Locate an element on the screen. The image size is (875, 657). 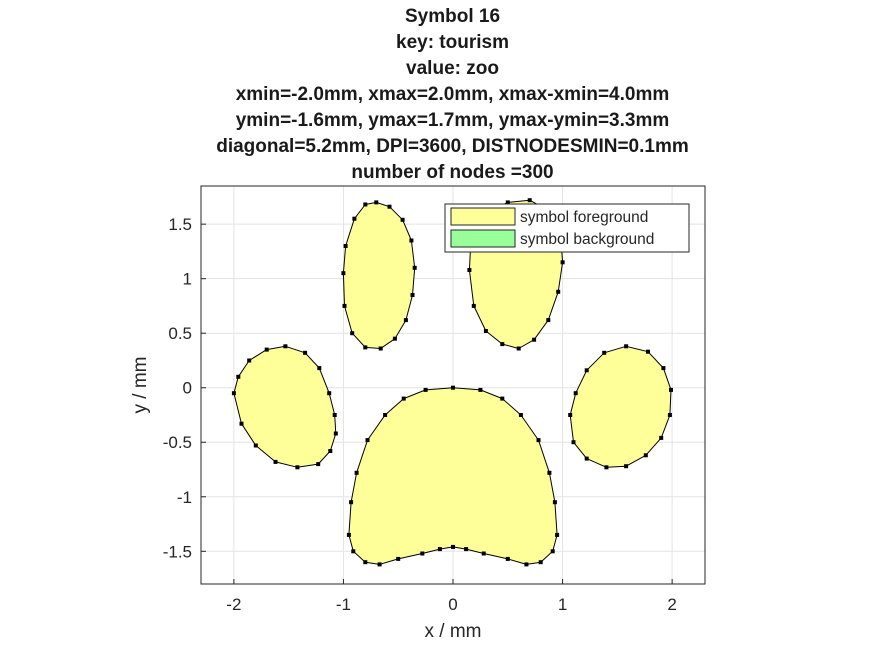
x-axis-ticks: -2 -1 0 1 2 is located at coordinates (451, 596).